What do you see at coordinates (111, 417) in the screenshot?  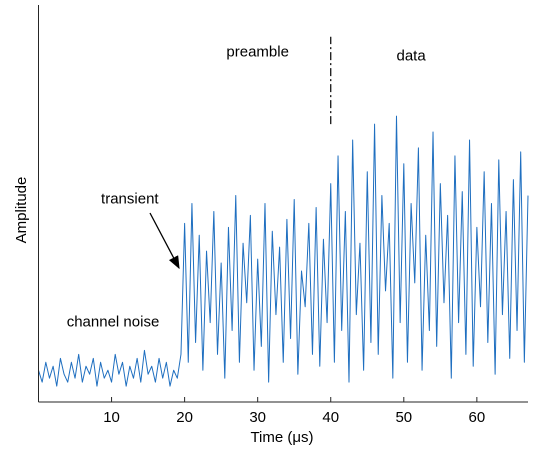 I see `x-tick-label: 10` at bounding box center [111, 417].